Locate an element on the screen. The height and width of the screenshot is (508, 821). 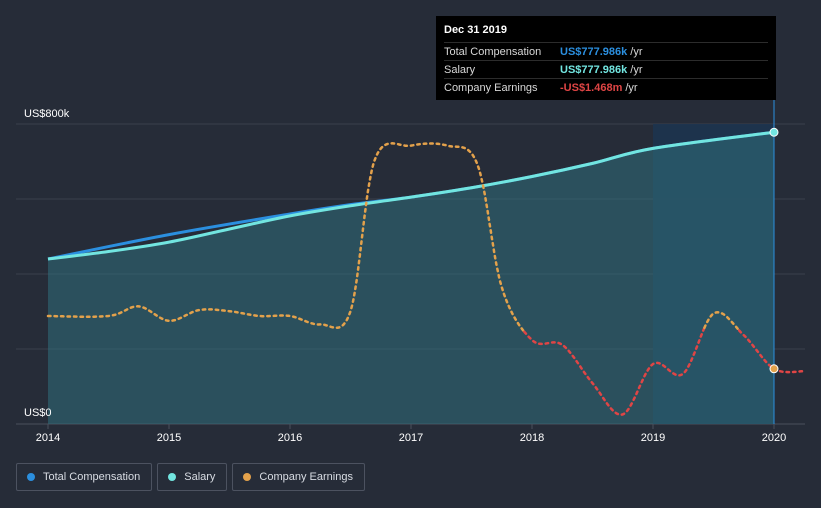
markers is located at coordinates (774, 262).